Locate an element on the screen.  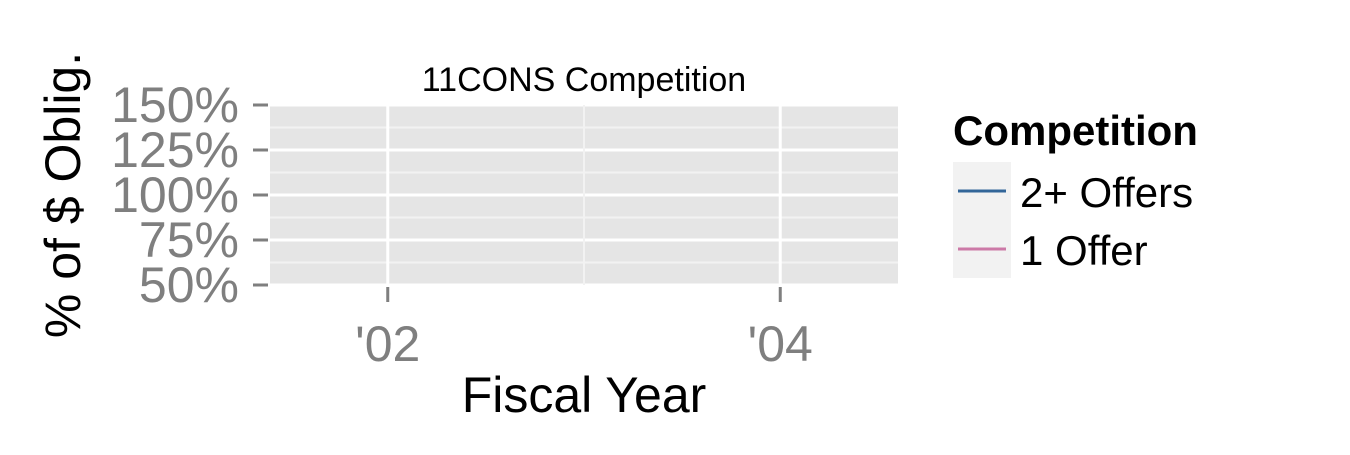
x-axis-label: Fiscal Year is located at coordinates (584, 395).